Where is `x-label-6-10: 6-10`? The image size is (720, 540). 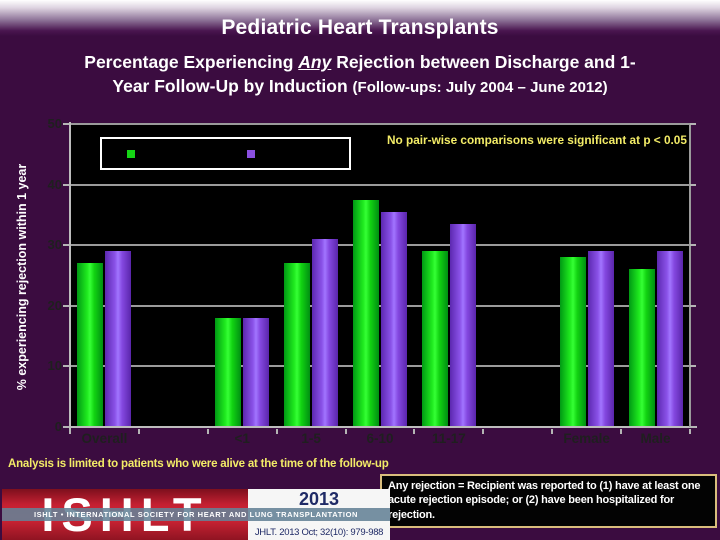 x-label-6-10: 6-10 is located at coordinates (380, 438).